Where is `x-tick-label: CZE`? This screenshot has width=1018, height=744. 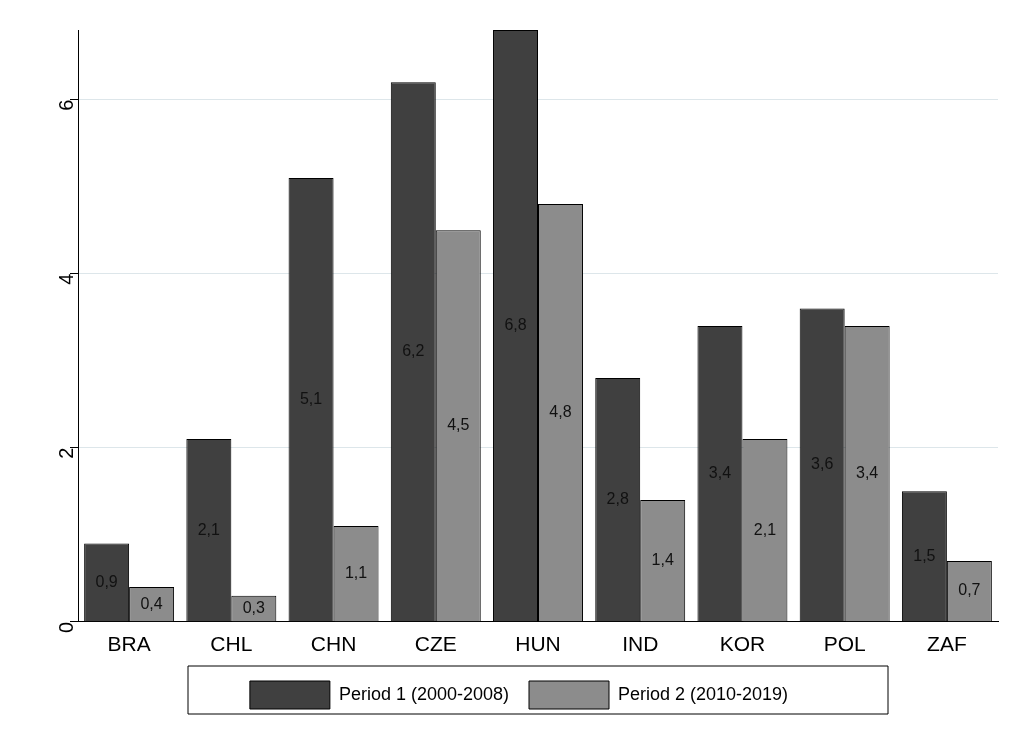
x-tick-label: CZE is located at coordinates (435, 644).